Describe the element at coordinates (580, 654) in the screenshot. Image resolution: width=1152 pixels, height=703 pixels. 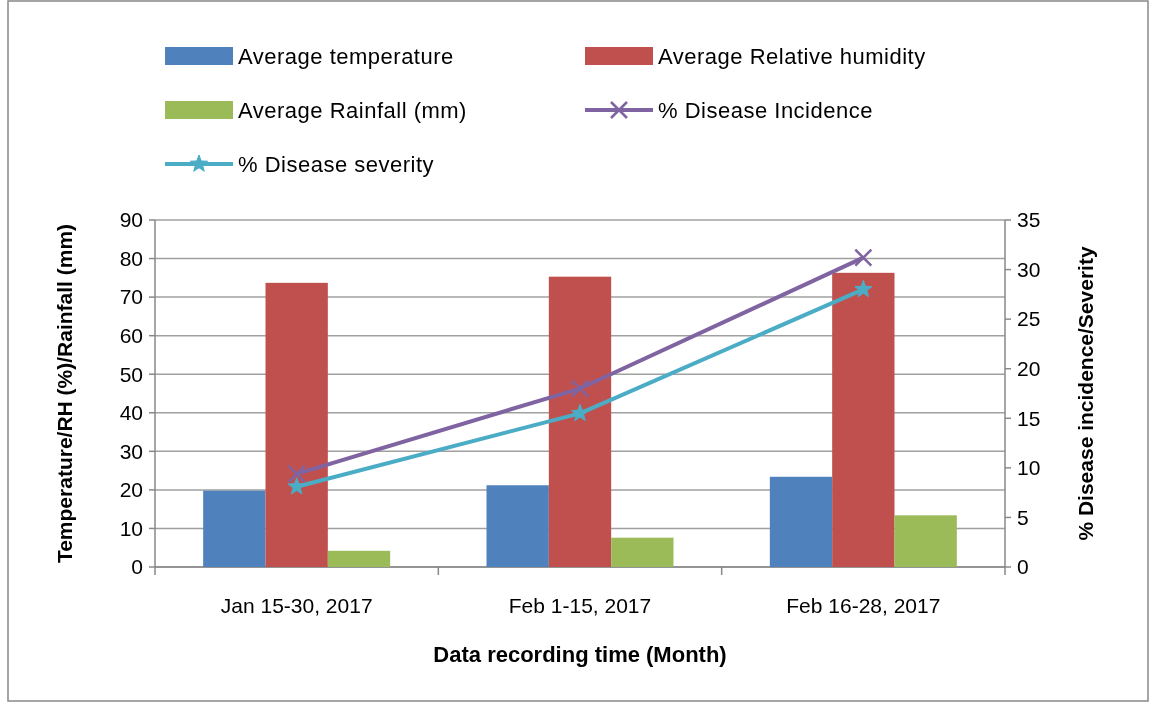
I see `x-axis-title: Data recording time (Month)` at that location.